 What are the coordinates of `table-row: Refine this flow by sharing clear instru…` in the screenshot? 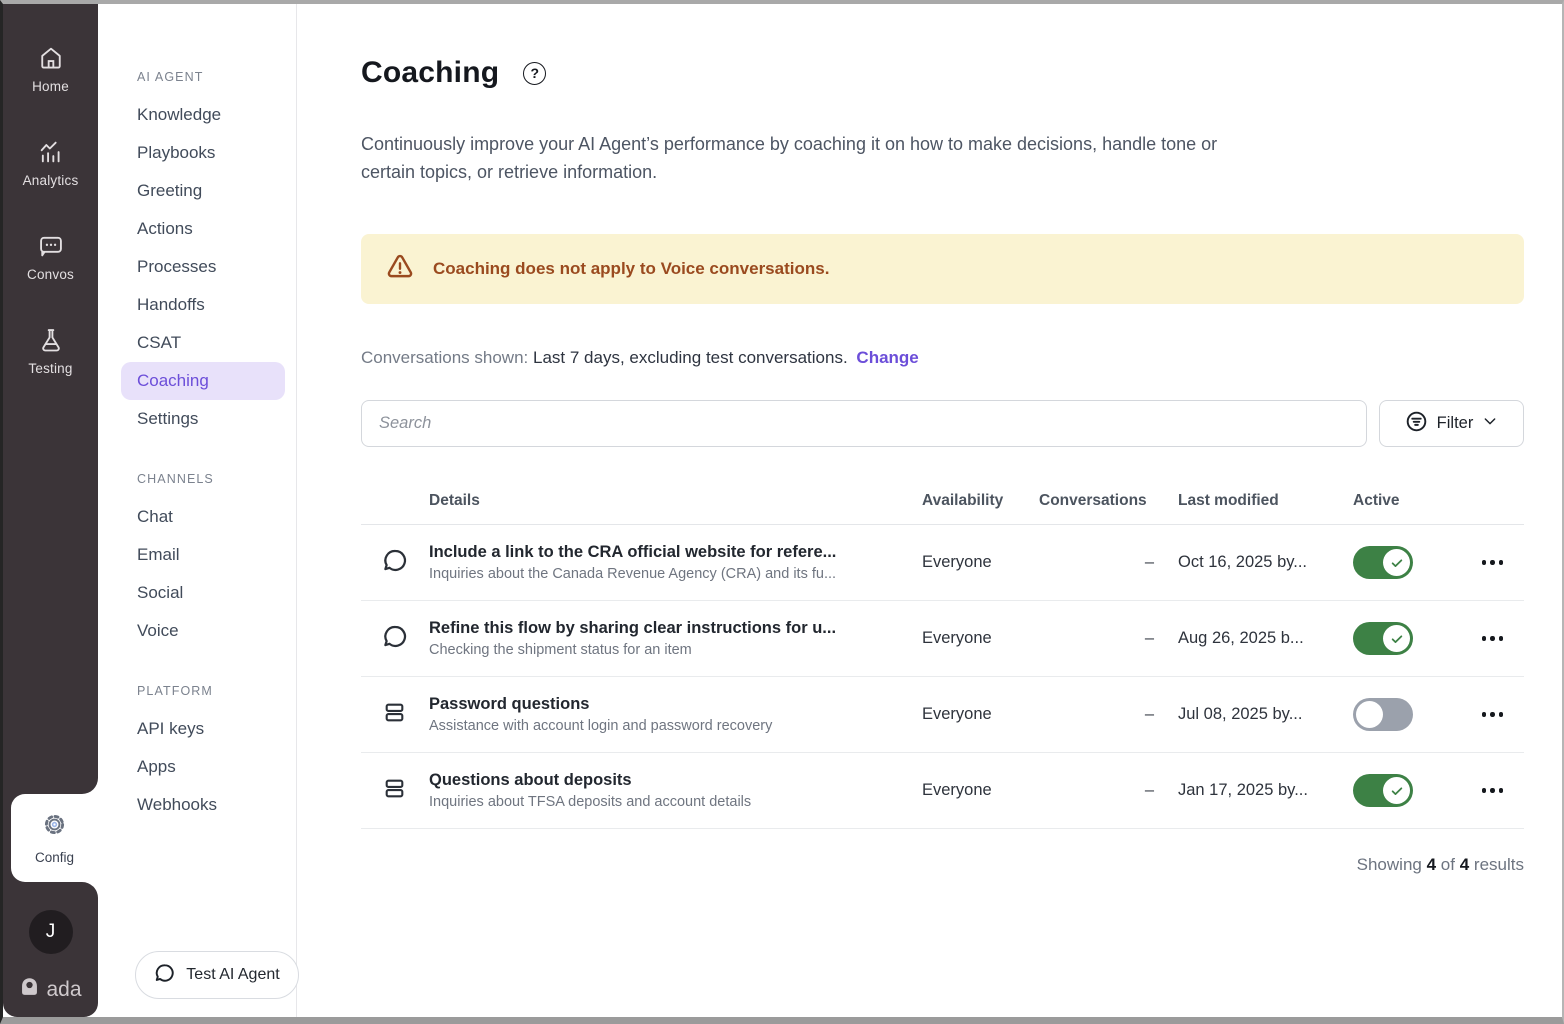 It's located at (942, 639).